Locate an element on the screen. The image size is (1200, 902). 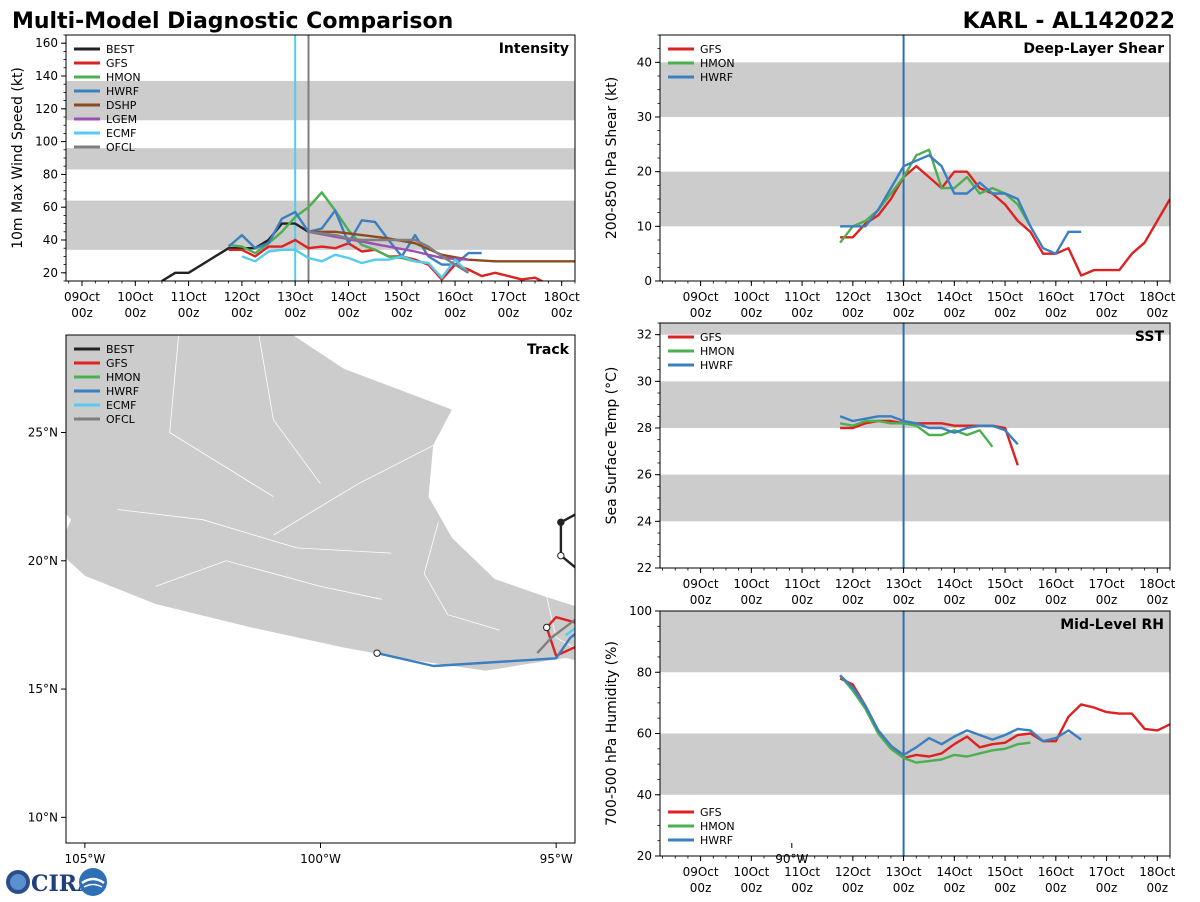
series-gfs is located at coordinates (1005, 220).